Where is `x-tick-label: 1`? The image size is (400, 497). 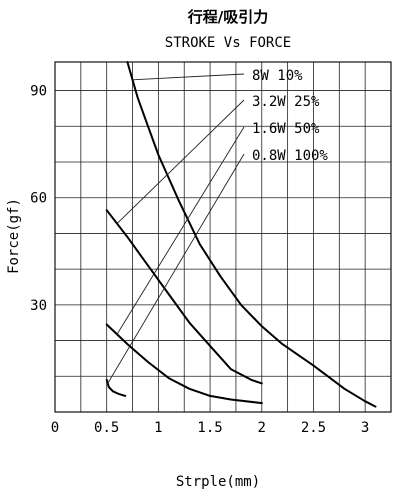
x-tick-label: 1 is located at coordinates (158, 428).